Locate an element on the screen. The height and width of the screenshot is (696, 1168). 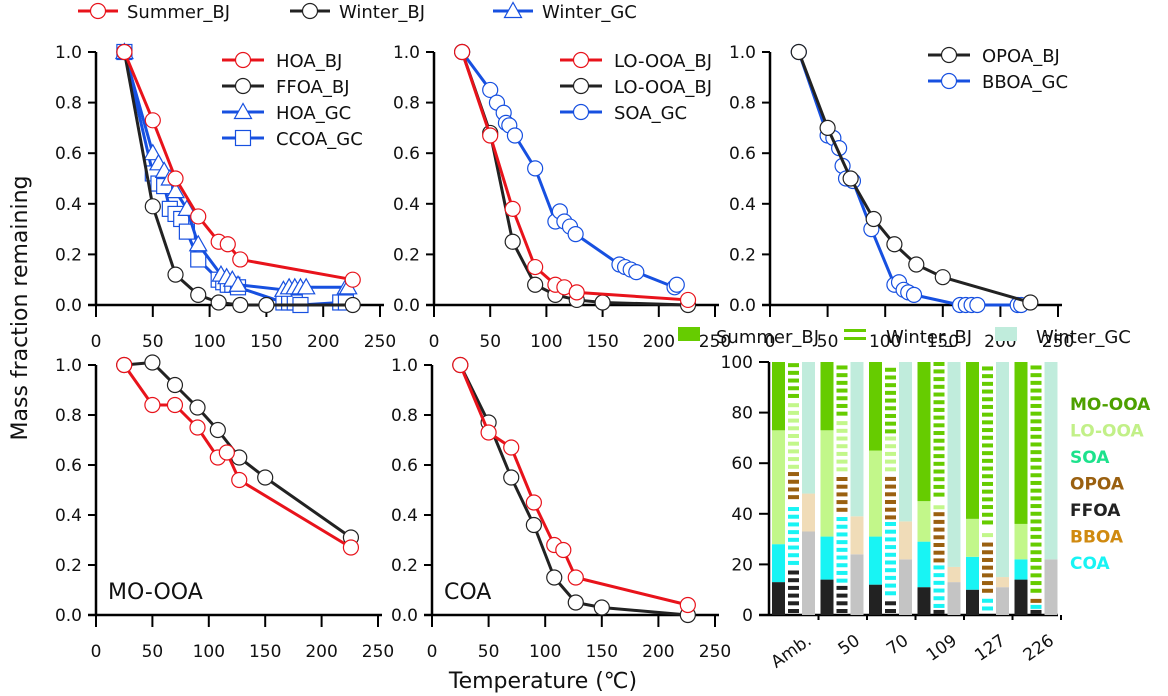
y-tick-label: 1.0 is located at coordinates (742, 53).